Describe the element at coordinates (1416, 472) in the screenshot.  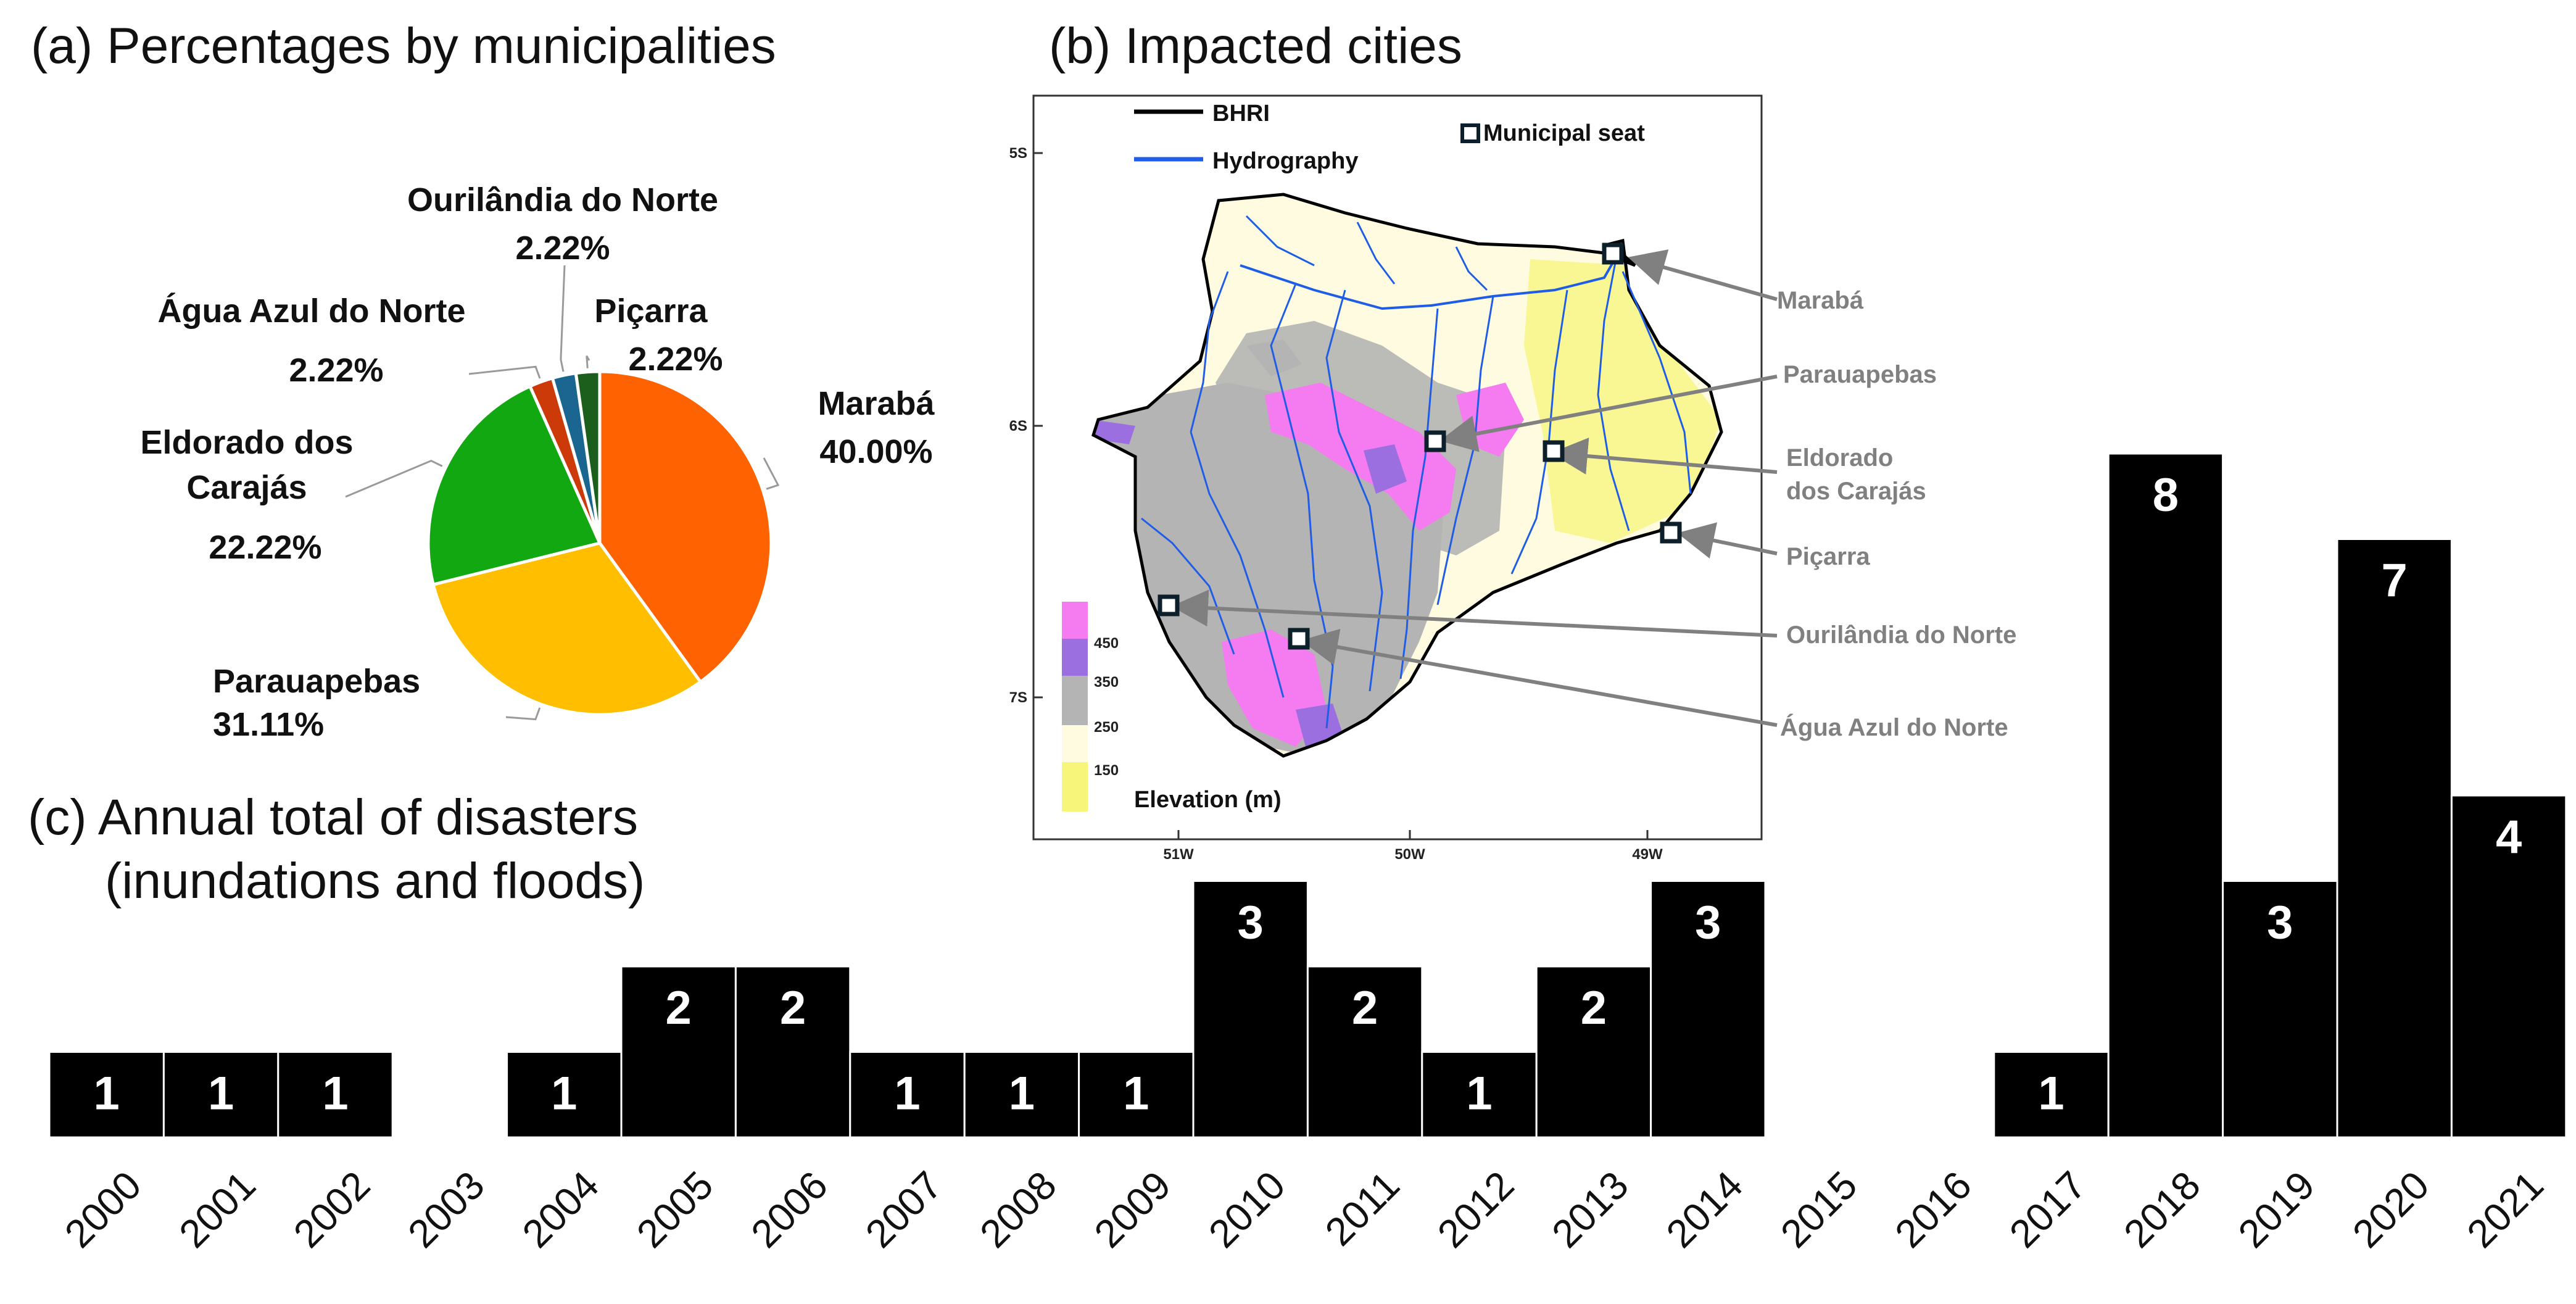
I see `hydrography-lines` at that location.